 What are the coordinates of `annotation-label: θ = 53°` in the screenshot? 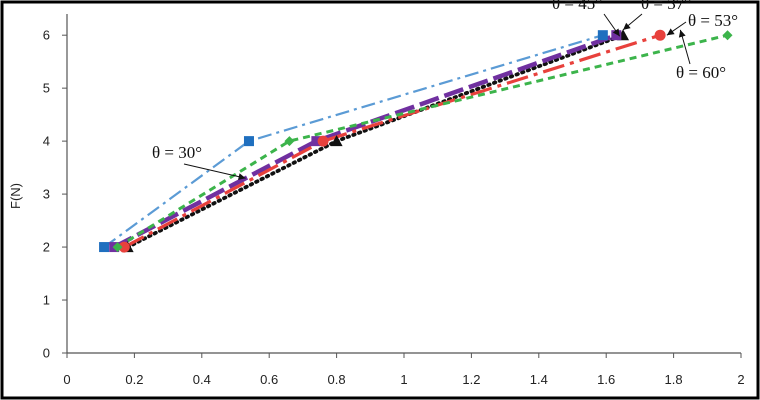 It's located at (713, 20).